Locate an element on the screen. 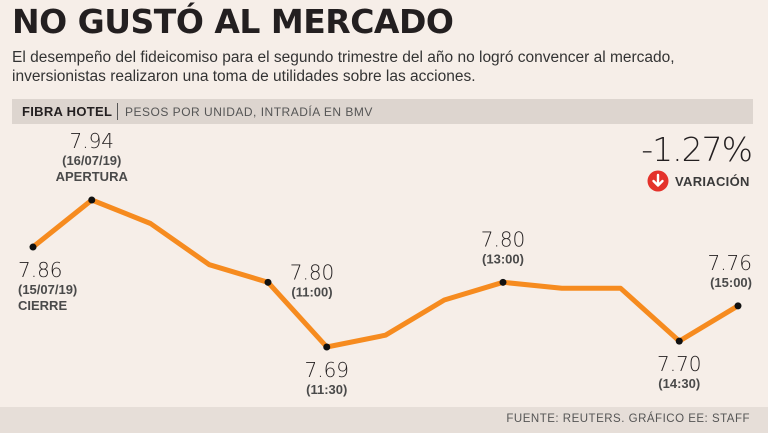  date-label: (11:00) is located at coordinates (311, 291).